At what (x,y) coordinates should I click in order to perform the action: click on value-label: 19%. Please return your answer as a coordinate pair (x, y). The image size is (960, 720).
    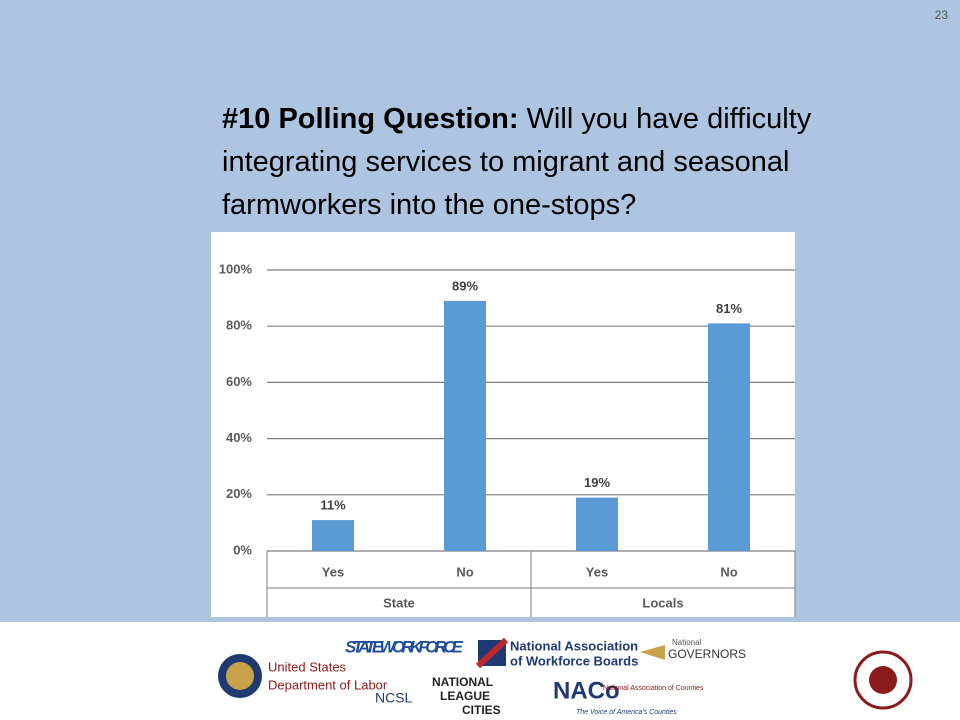
    Looking at the image, I should click on (597, 482).